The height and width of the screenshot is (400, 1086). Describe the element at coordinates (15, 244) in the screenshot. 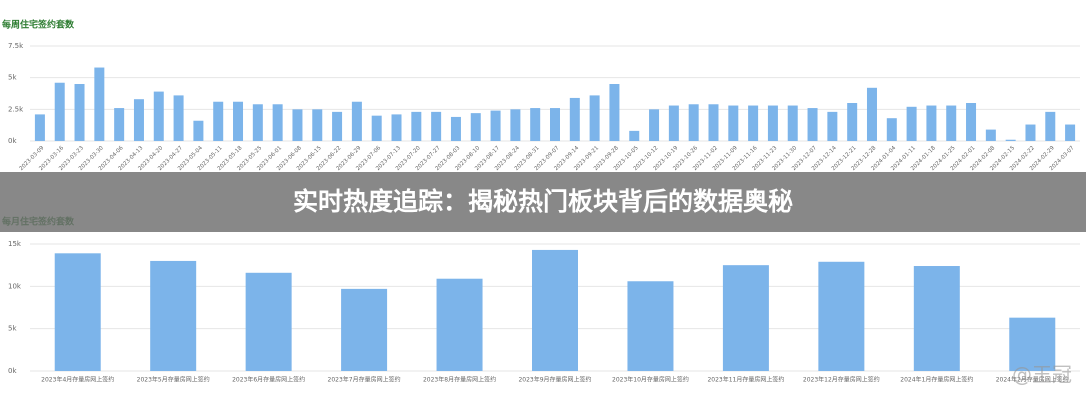

I see `y-tick-label: 15k` at that location.